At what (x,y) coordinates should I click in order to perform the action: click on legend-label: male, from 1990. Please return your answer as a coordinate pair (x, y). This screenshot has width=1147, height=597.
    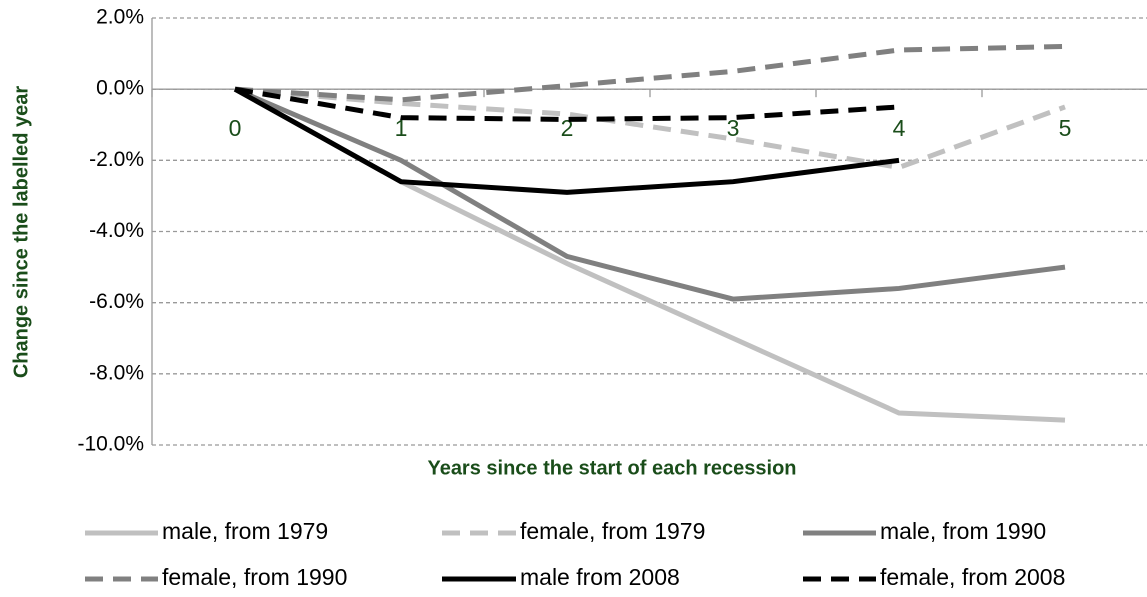
    Looking at the image, I should click on (963, 531).